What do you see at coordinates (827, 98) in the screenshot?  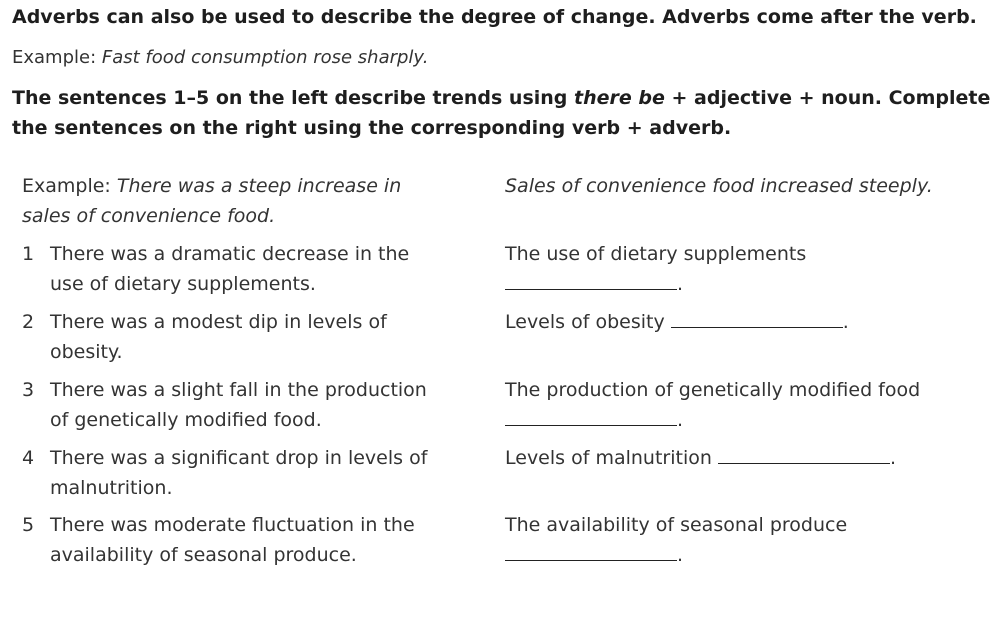 I see `instructions-part2: + adjective + noun. Complete` at bounding box center [827, 98].